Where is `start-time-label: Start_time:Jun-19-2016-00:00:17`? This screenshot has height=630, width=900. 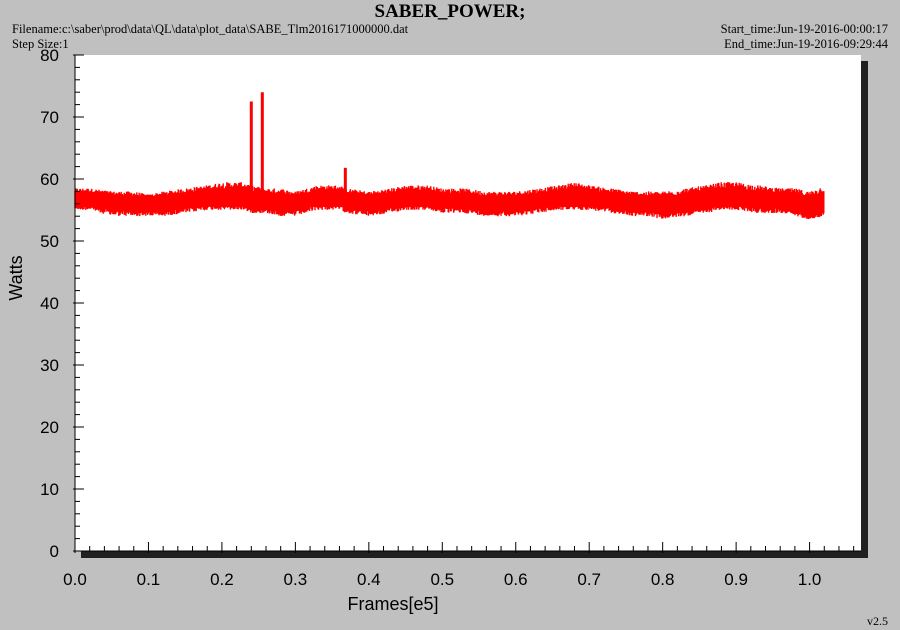
start-time-label: Start_time:Jun-19-2016-00:00:17 is located at coordinates (804, 29).